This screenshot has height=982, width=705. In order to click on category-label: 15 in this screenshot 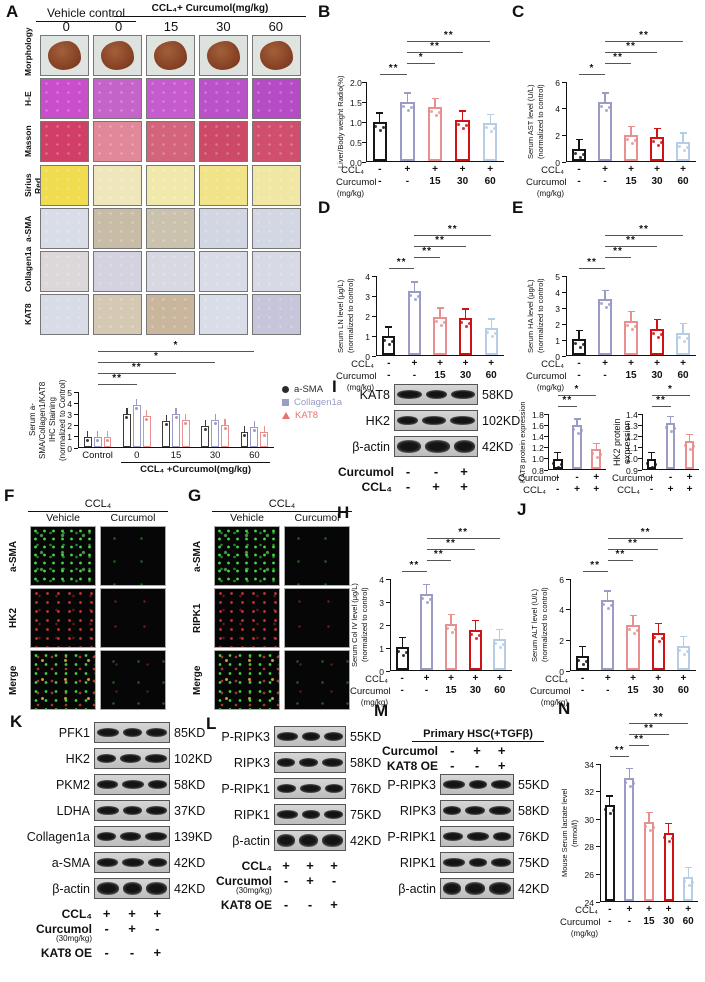, I will do `click(176, 455)`.